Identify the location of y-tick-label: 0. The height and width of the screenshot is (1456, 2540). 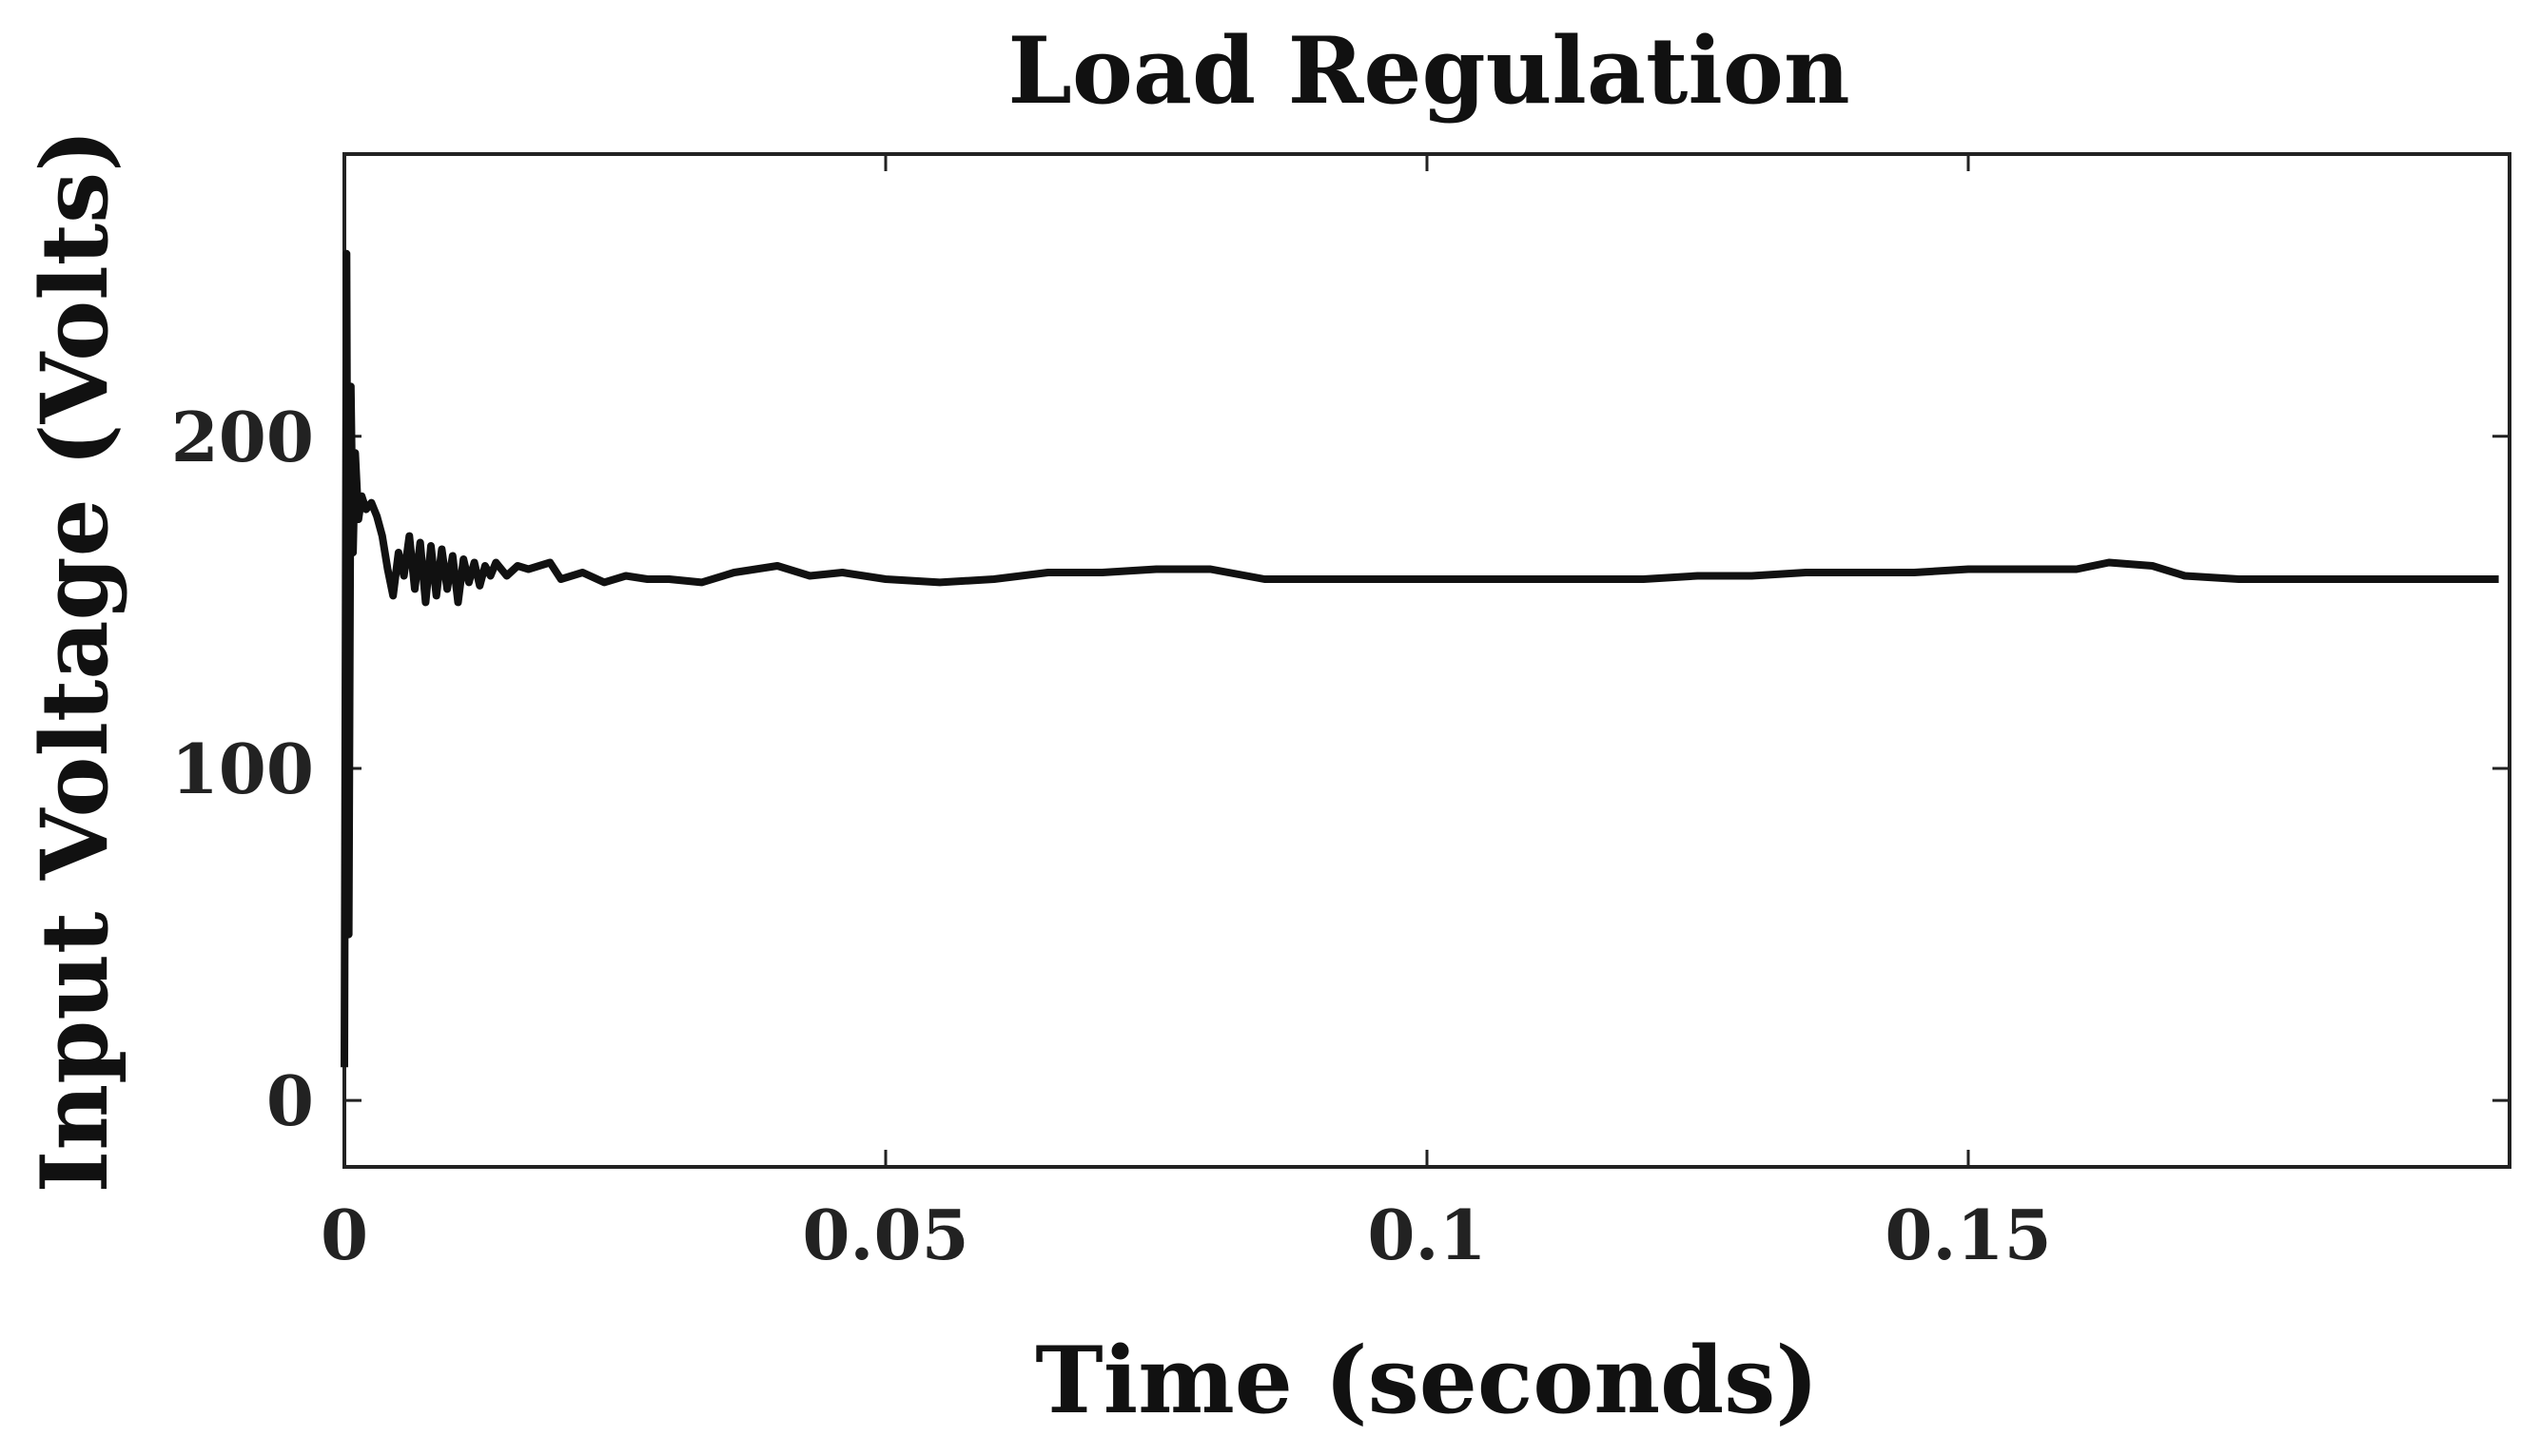
(290, 1100).